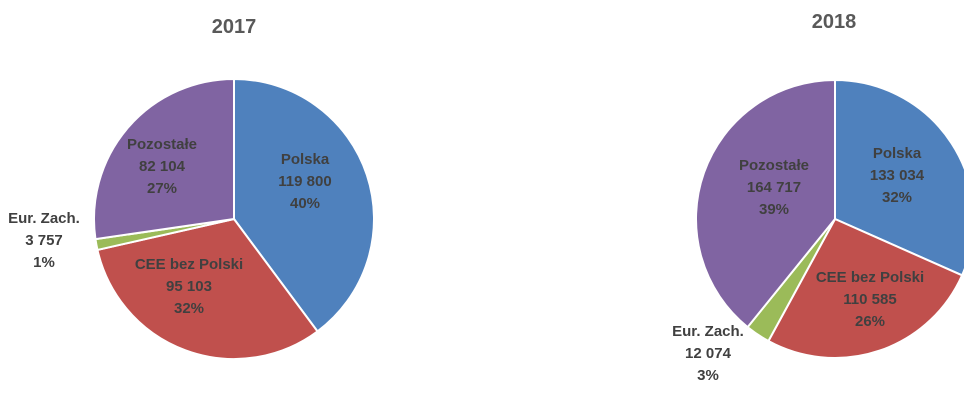 Image resolution: width=964 pixels, height=394 pixels. I want to click on chart-title-2018: 2018, so click(834, 22).